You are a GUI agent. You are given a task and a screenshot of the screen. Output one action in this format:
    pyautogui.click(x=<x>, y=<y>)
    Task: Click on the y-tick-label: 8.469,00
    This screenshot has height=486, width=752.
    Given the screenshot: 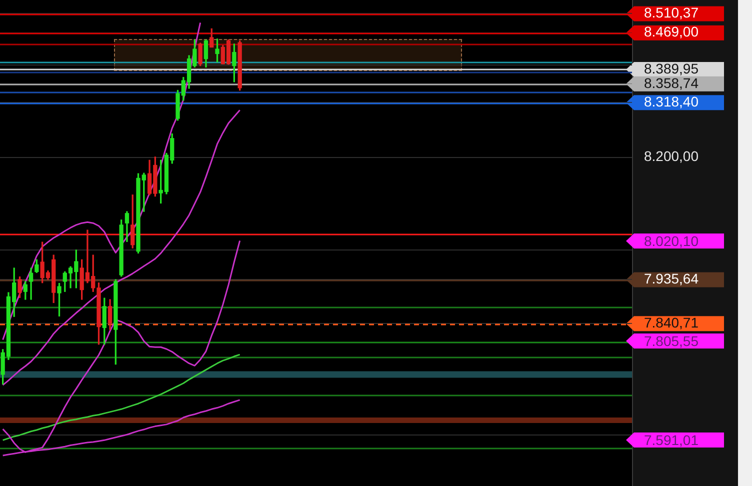 What is the action you would take?
    pyautogui.click(x=671, y=32)
    